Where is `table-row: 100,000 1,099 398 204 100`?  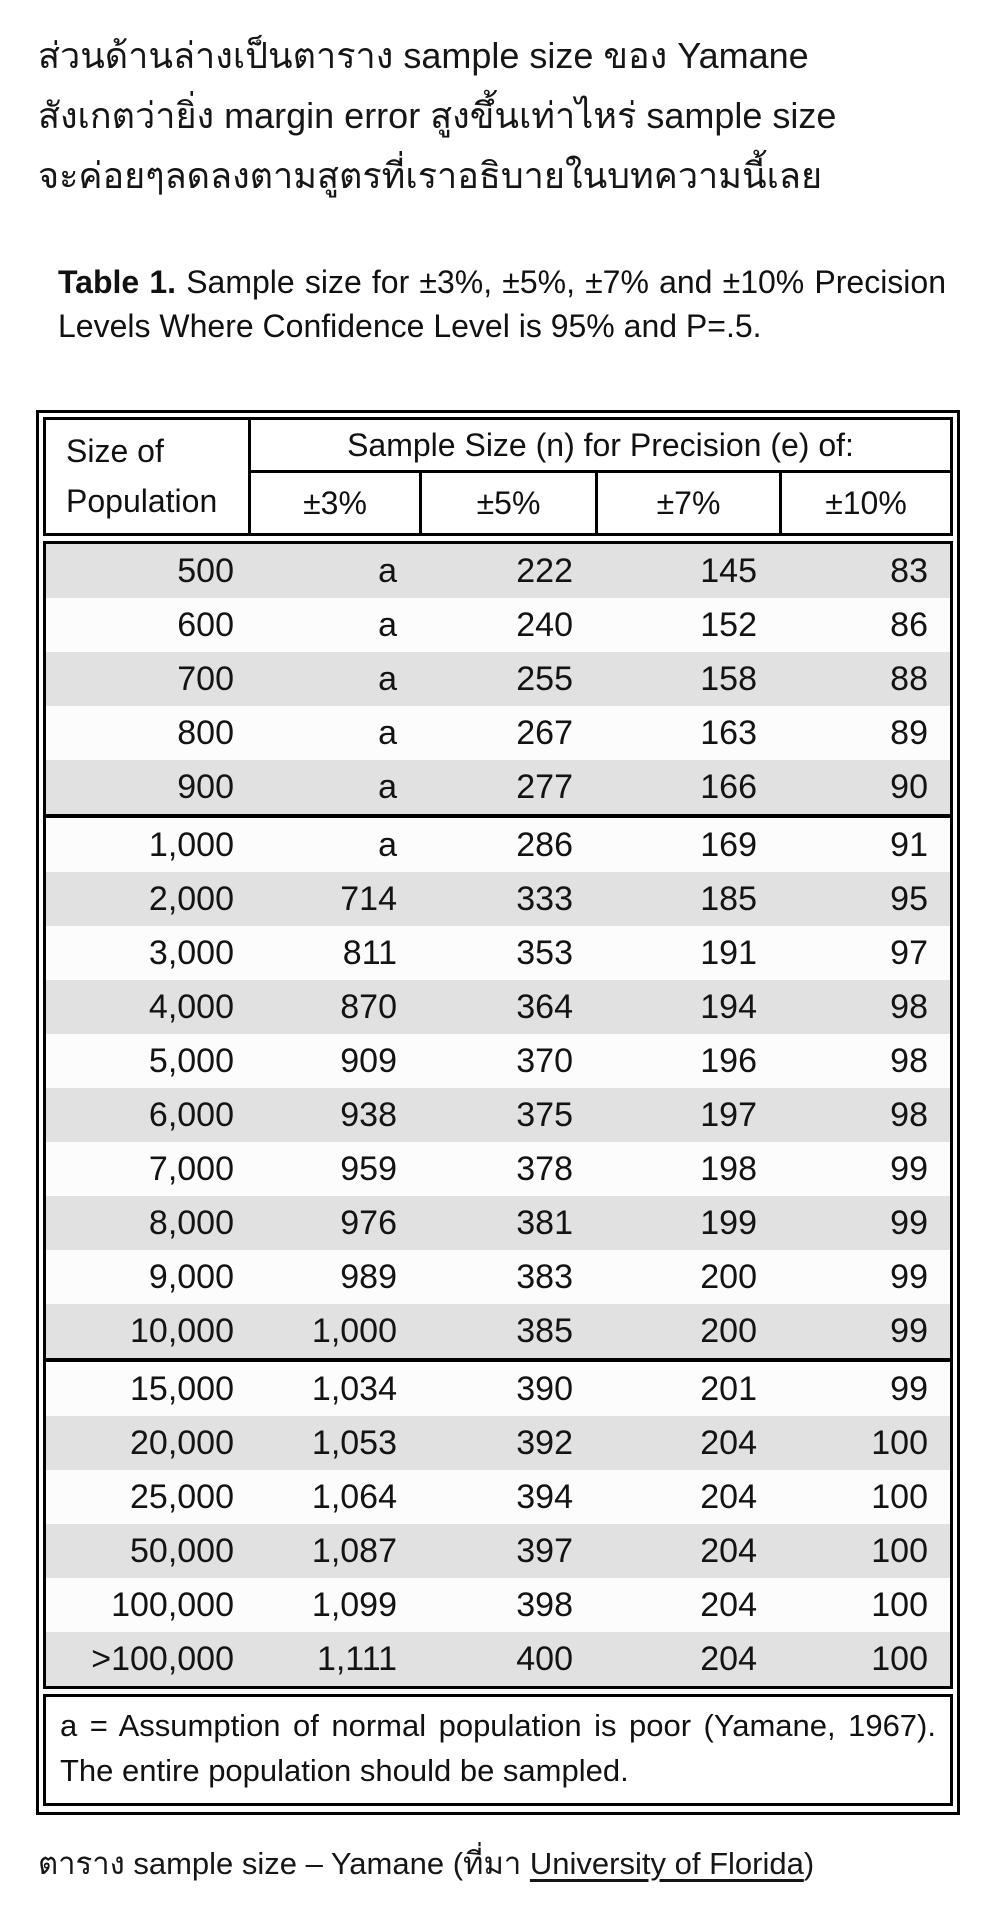 table-row: 100,000 1,099 398 204 100 is located at coordinates (498, 1605).